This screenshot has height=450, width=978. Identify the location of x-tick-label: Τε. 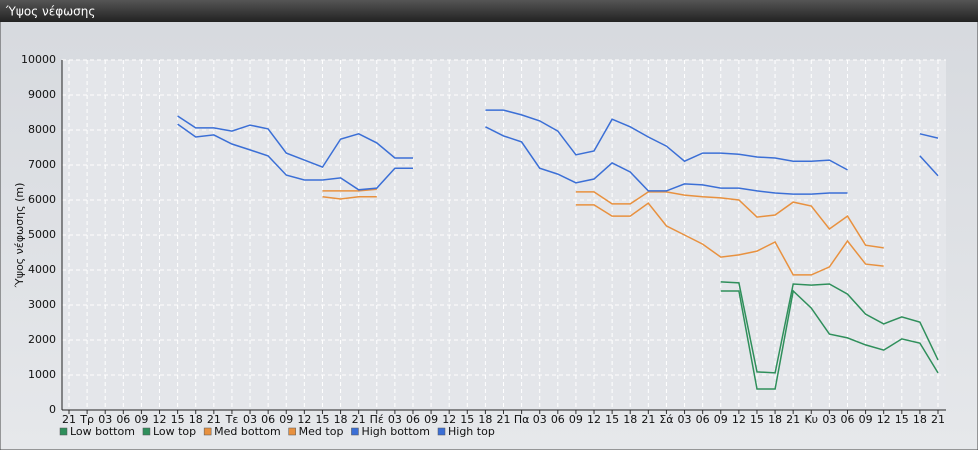
(232, 419).